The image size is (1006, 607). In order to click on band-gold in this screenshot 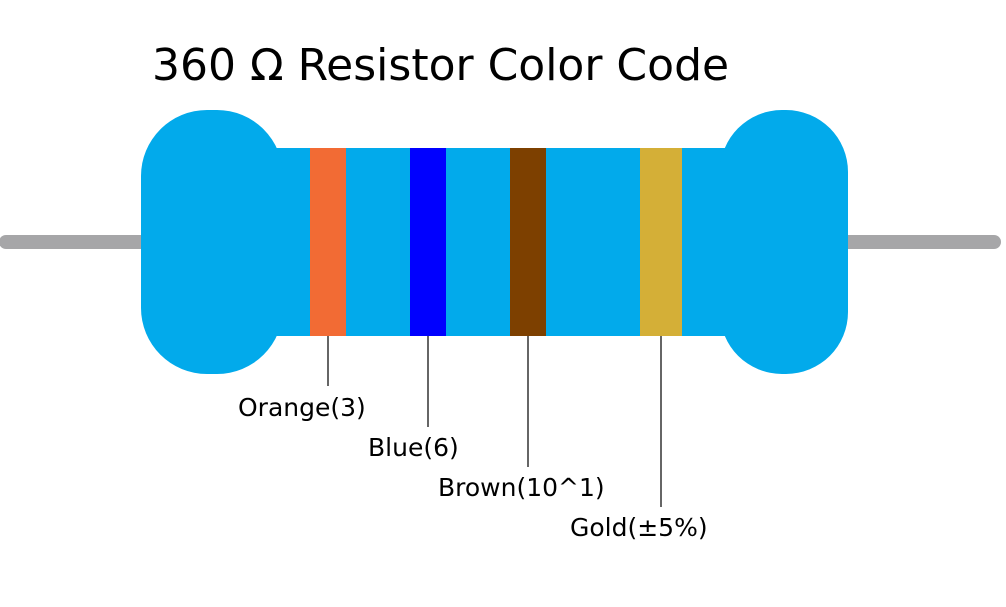, I will do `click(661, 242)`.